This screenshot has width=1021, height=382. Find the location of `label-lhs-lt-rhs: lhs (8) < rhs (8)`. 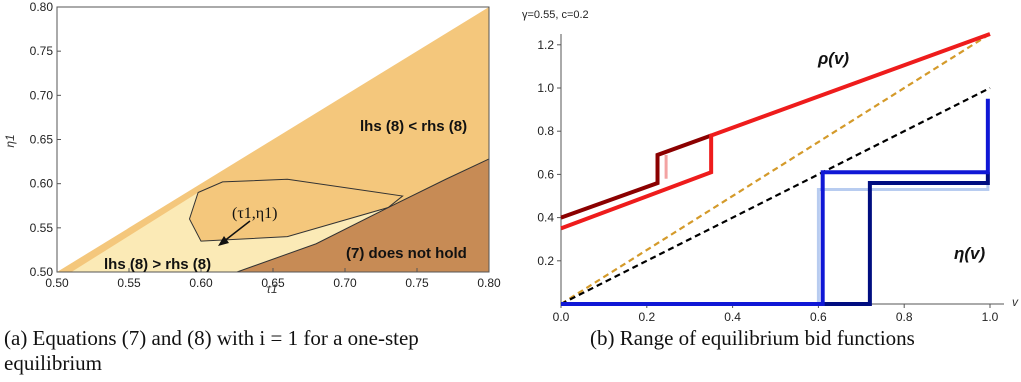

label-lhs-lt-rhs: lhs (8) < rhs (8) is located at coordinates (413, 126).